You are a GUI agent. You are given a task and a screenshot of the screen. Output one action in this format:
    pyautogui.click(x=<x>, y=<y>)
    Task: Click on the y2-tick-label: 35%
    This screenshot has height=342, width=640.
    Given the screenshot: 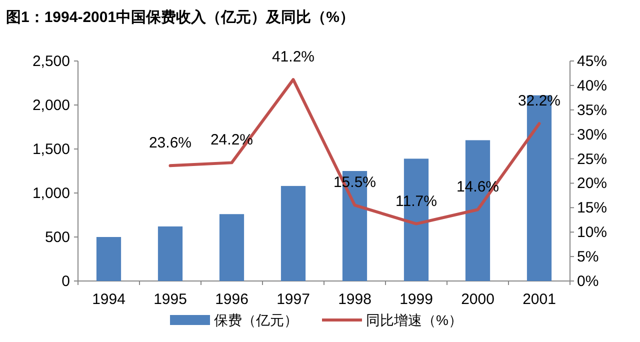 What is the action you would take?
    pyautogui.click(x=592, y=110)
    